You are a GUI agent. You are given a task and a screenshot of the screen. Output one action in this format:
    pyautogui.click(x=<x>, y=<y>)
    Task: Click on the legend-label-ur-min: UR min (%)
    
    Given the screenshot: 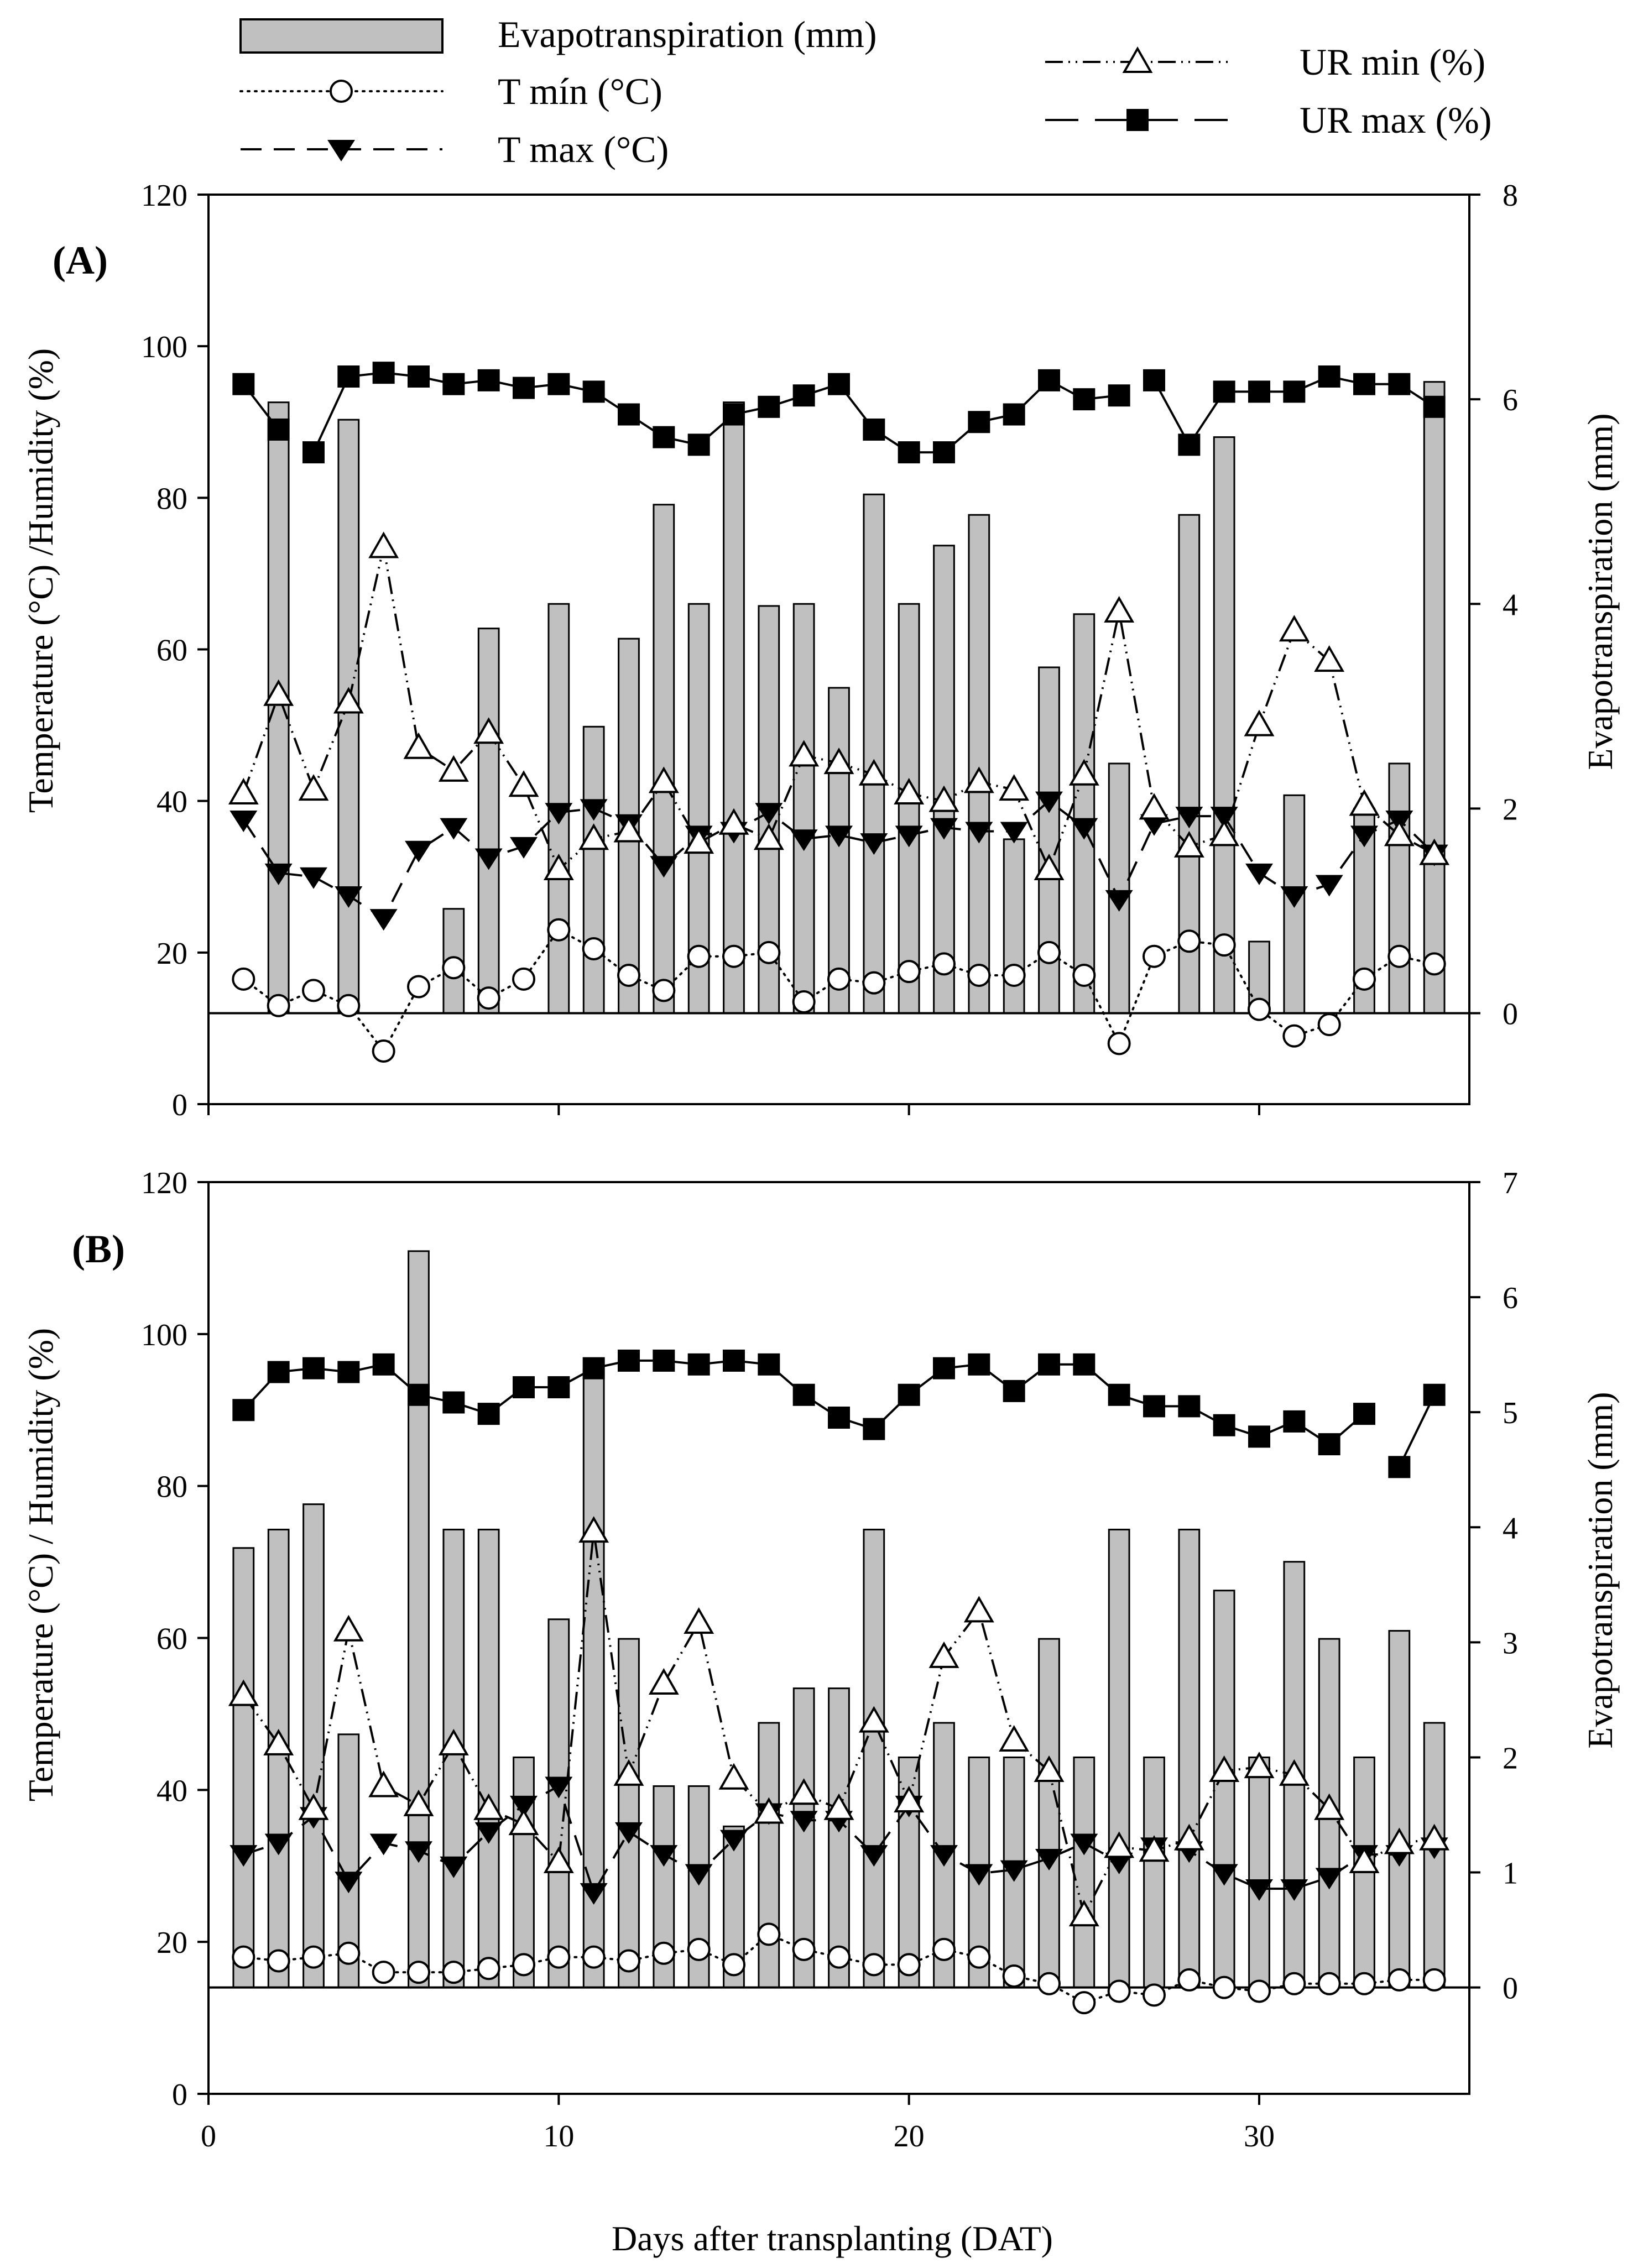 What is the action you would take?
    pyautogui.click(x=1392, y=62)
    